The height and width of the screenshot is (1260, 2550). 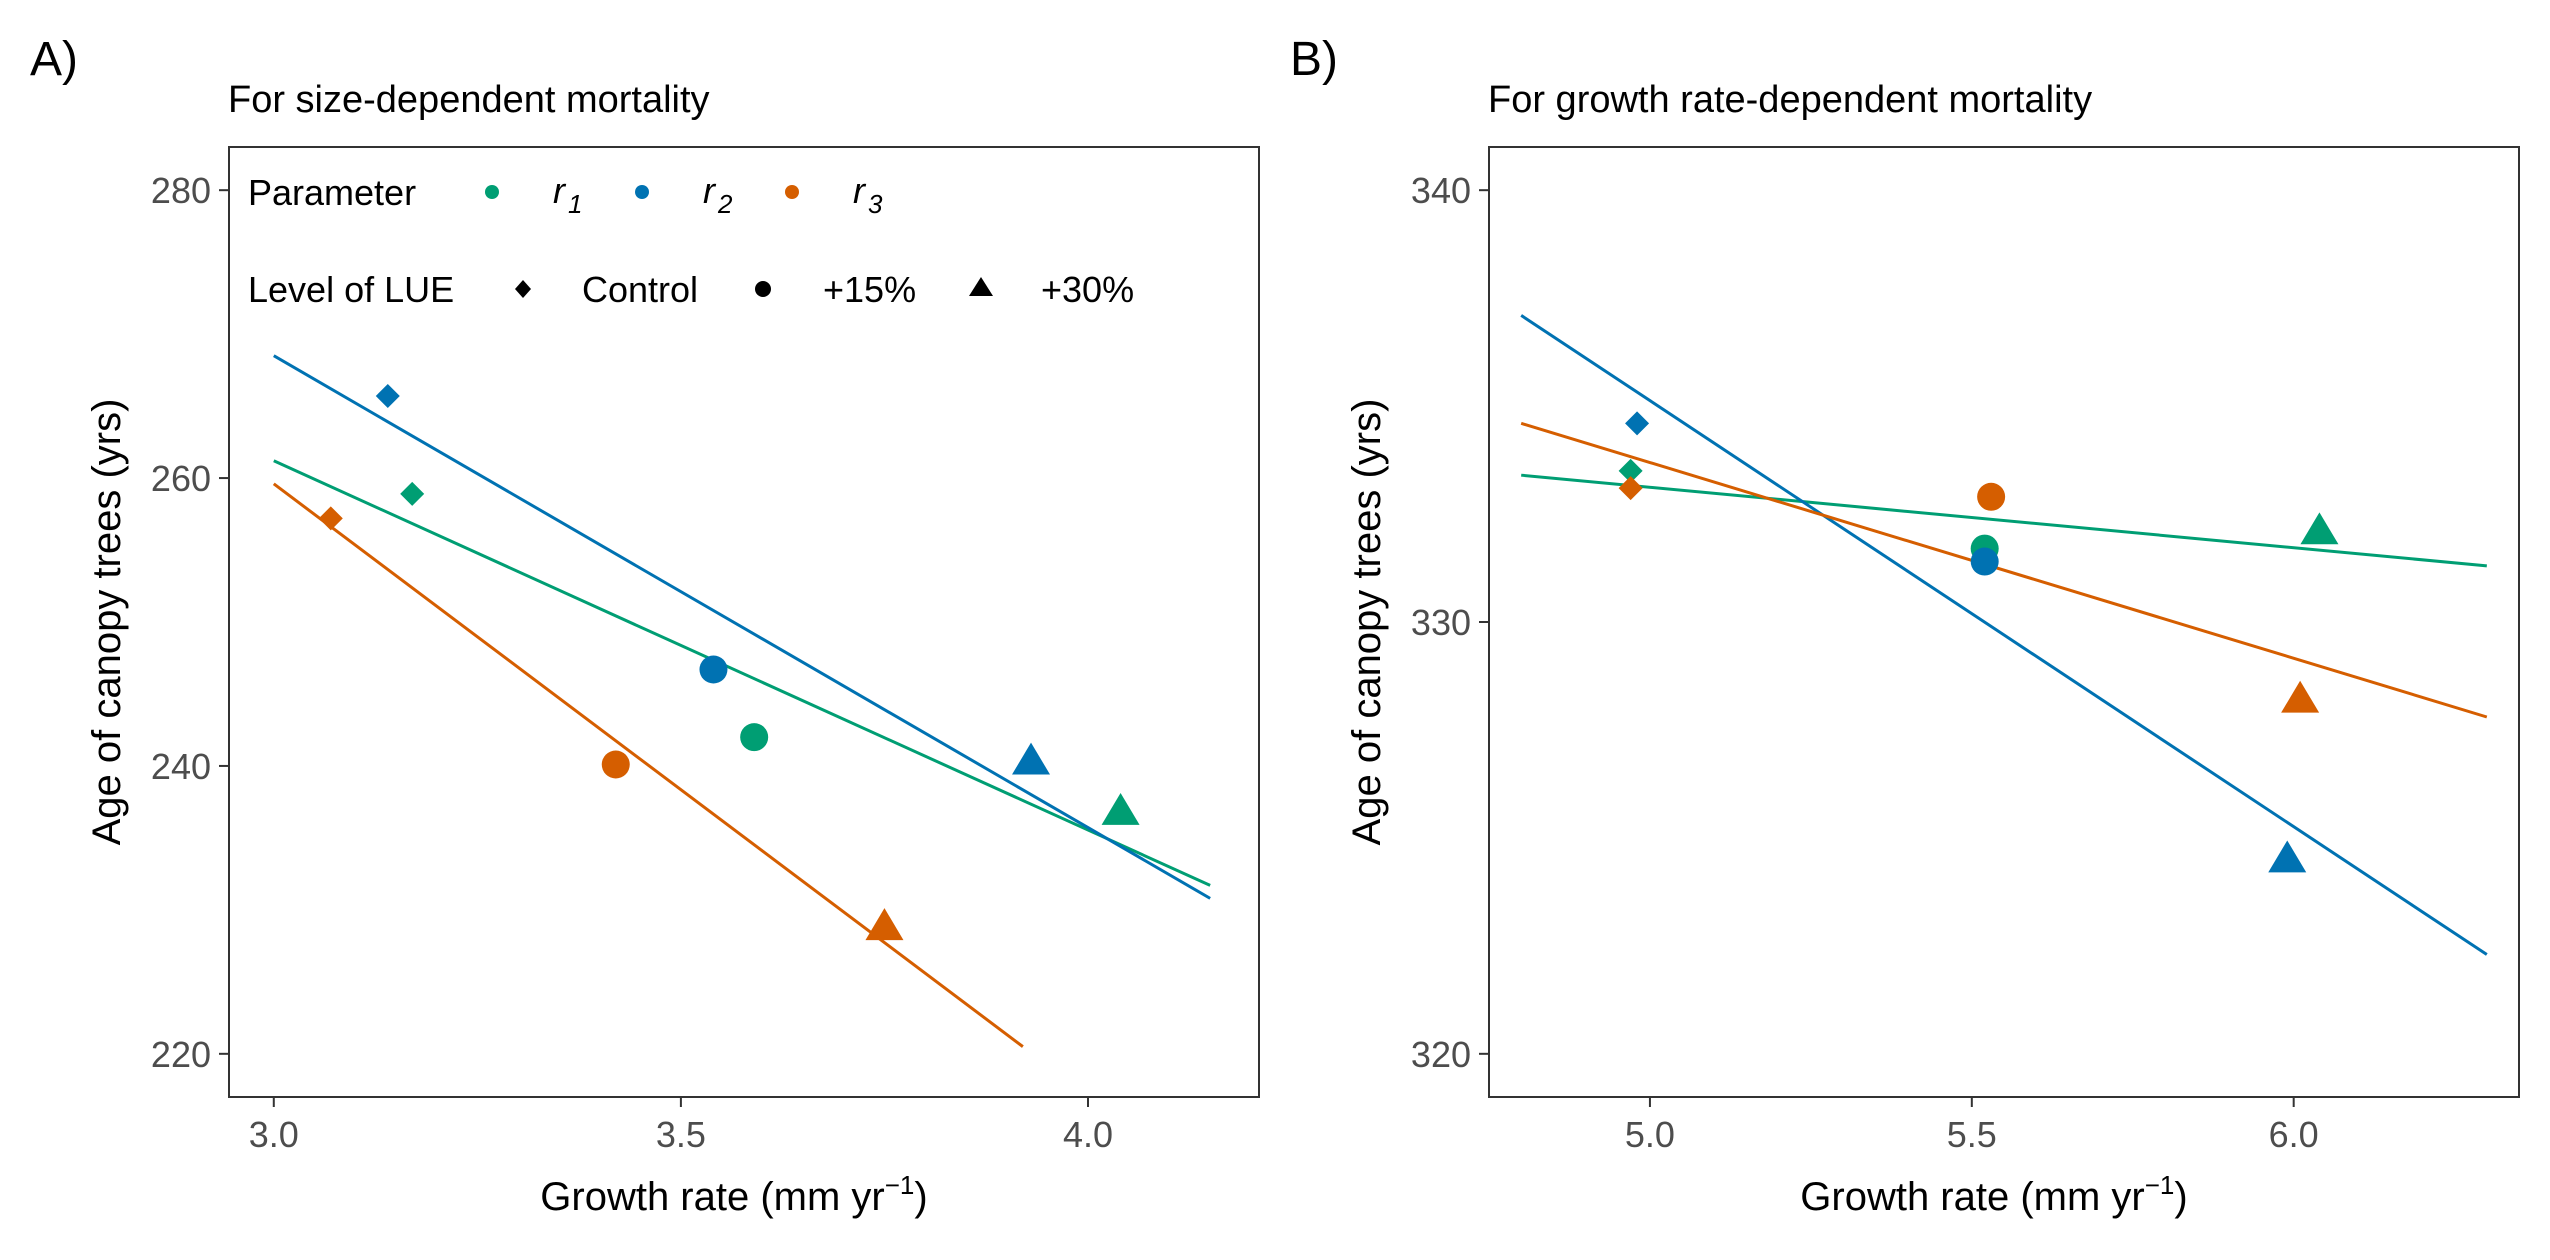 I want to click on panel-a-point-r3-p15, so click(x=615, y=764).